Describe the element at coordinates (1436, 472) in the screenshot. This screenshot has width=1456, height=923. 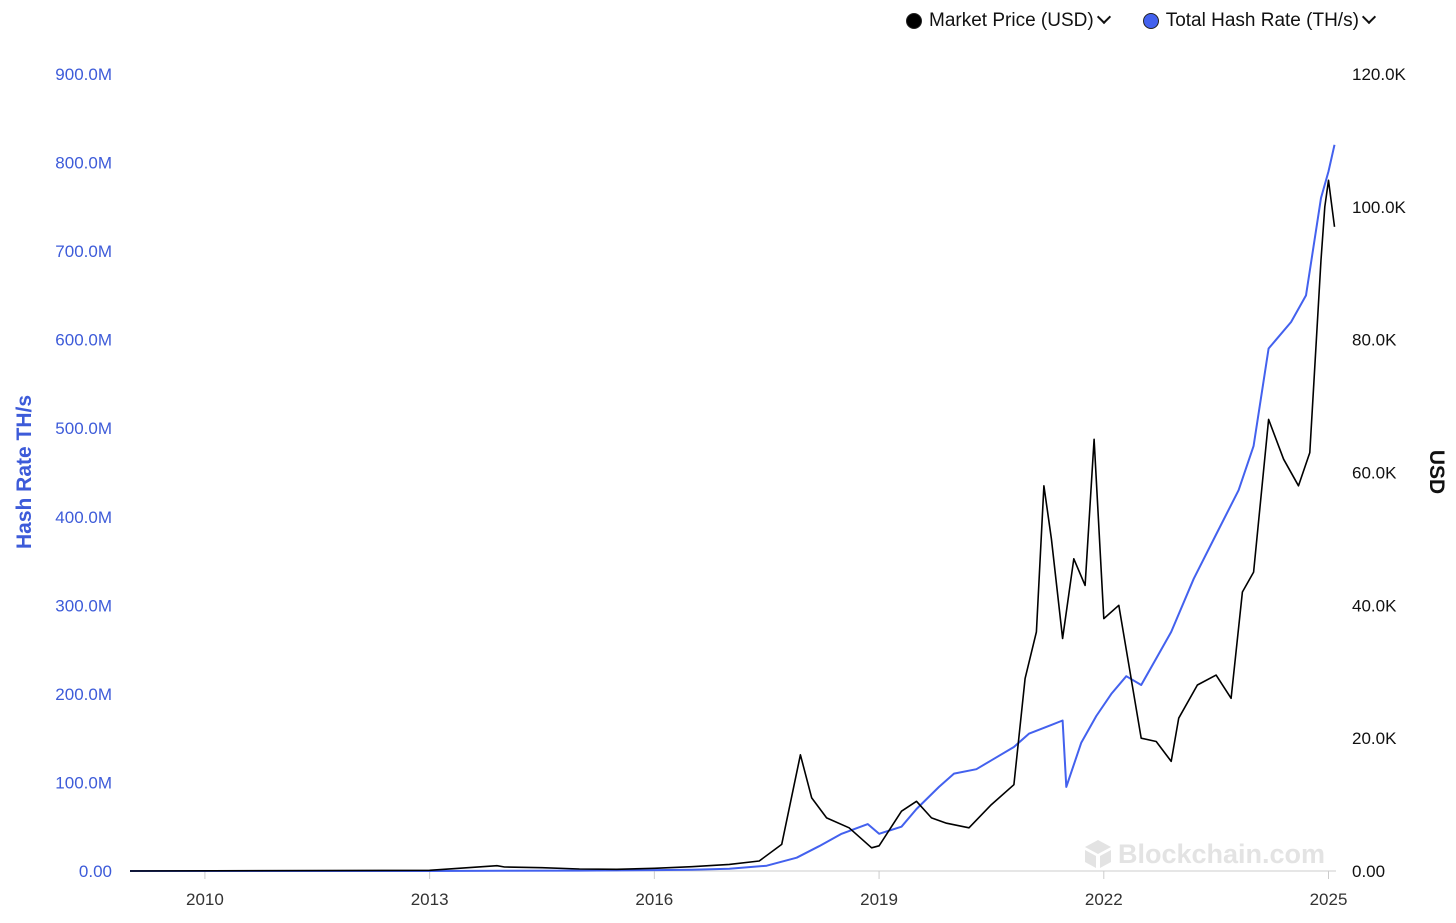
I see `right-axis-title: USD` at that location.